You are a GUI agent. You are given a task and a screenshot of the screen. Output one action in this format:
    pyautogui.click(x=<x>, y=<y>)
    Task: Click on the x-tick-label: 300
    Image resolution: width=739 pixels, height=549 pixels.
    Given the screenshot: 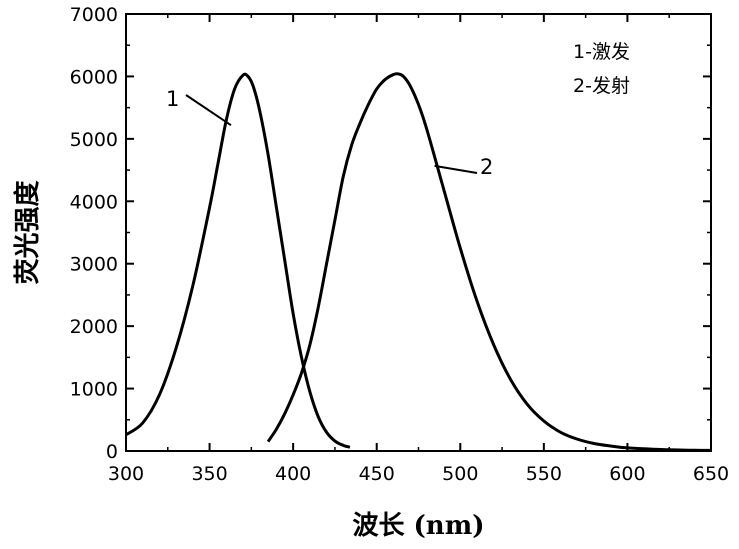 What is the action you would take?
    pyautogui.click(x=126, y=474)
    